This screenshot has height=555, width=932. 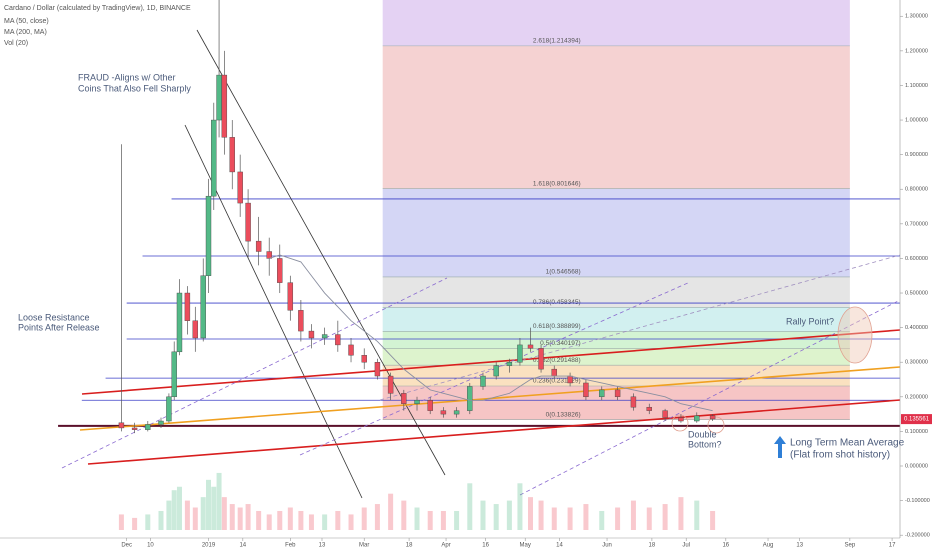 What do you see at coordinates (916, 363) in the screenshot?
I see `y-tick-label: 0.300000` at bounding box center [916, 363].